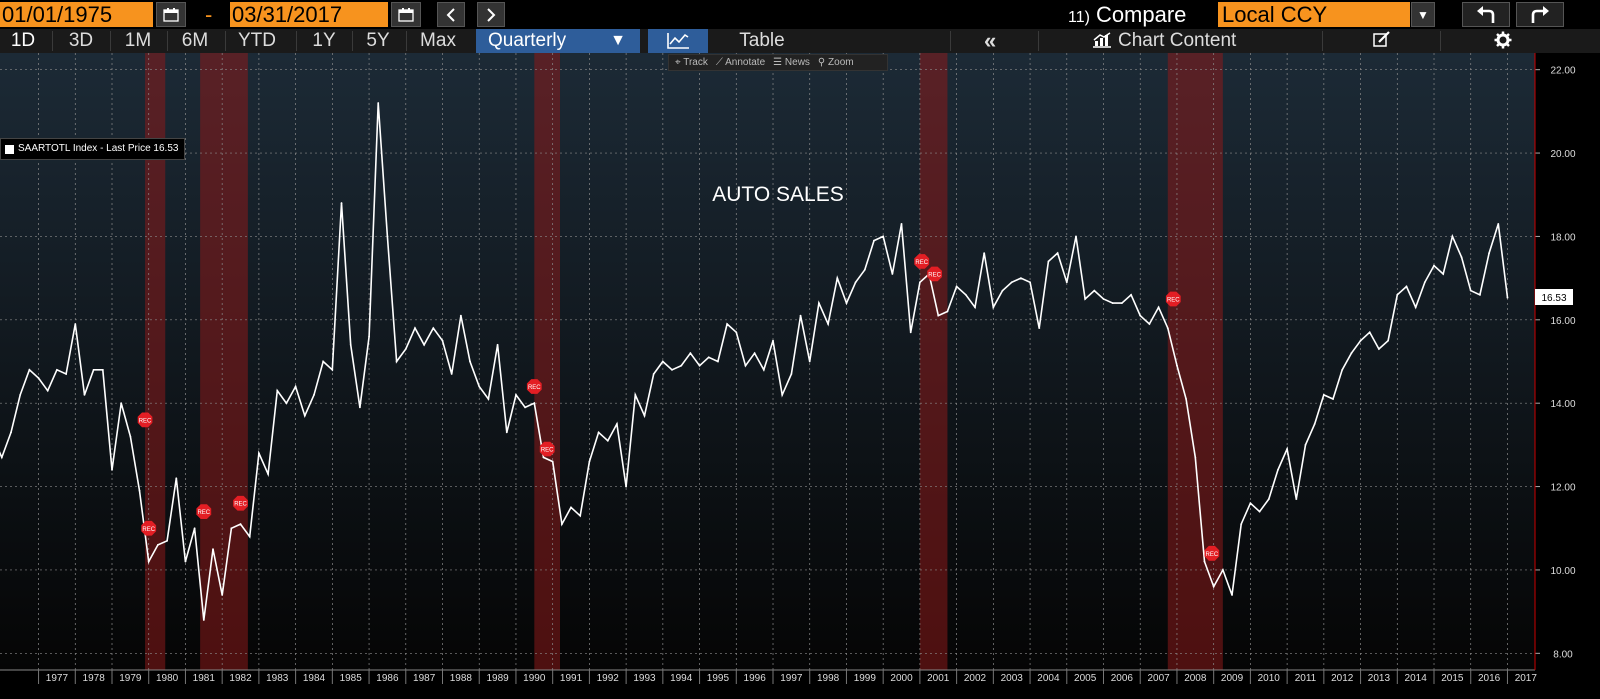 The image size is (1600, 699). Describe the element at coordinates (1387, 41) in the screenshot. I see `edit-icon` at that location.